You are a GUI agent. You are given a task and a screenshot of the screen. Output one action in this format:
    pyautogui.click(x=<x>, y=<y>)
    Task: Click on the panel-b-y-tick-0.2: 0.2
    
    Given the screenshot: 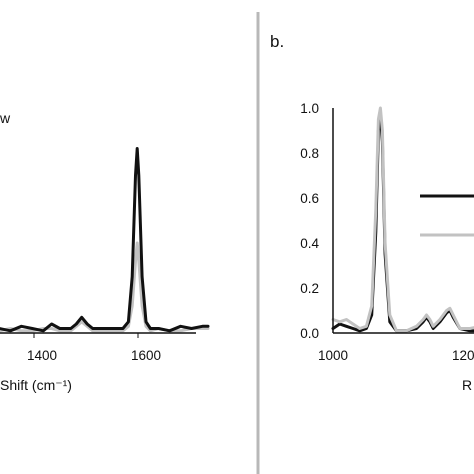 What is the action you would take?
    pyautogui.click(x=309, y=288)
    